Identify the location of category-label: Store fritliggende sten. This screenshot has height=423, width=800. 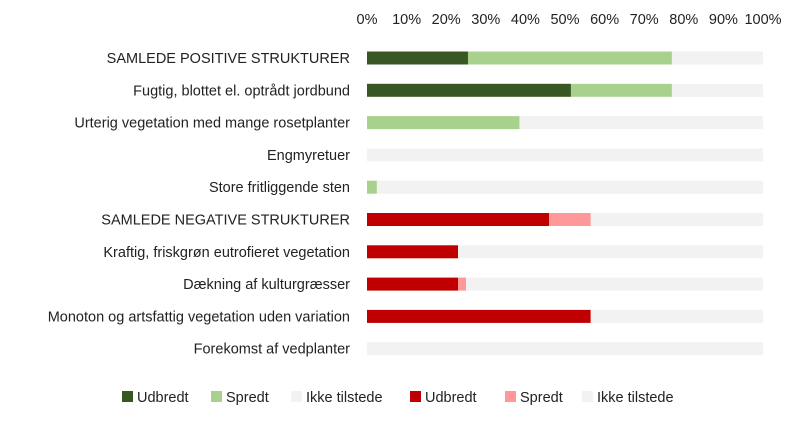
(279, 188).